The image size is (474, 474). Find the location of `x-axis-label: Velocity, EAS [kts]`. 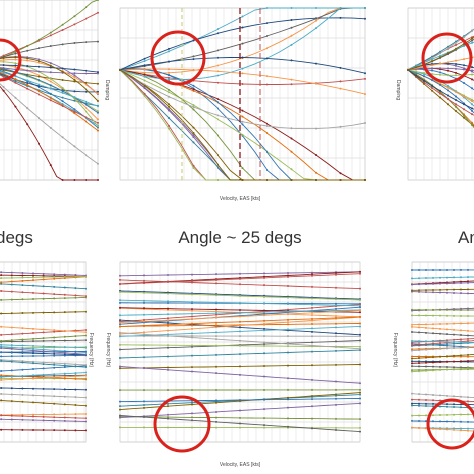

x-axis-label: Velocity, EAS [kts] is located at coordinates (240, 199).